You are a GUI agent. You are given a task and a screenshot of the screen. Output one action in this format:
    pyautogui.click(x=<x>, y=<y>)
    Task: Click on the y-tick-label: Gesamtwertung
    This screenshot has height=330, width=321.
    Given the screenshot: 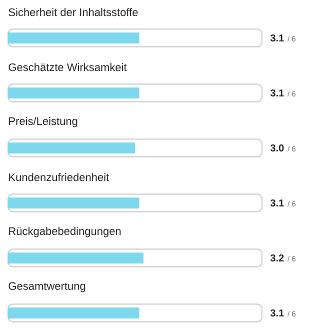 What is the action you would take?
    pyautogui.click(x=47, y=287)
    